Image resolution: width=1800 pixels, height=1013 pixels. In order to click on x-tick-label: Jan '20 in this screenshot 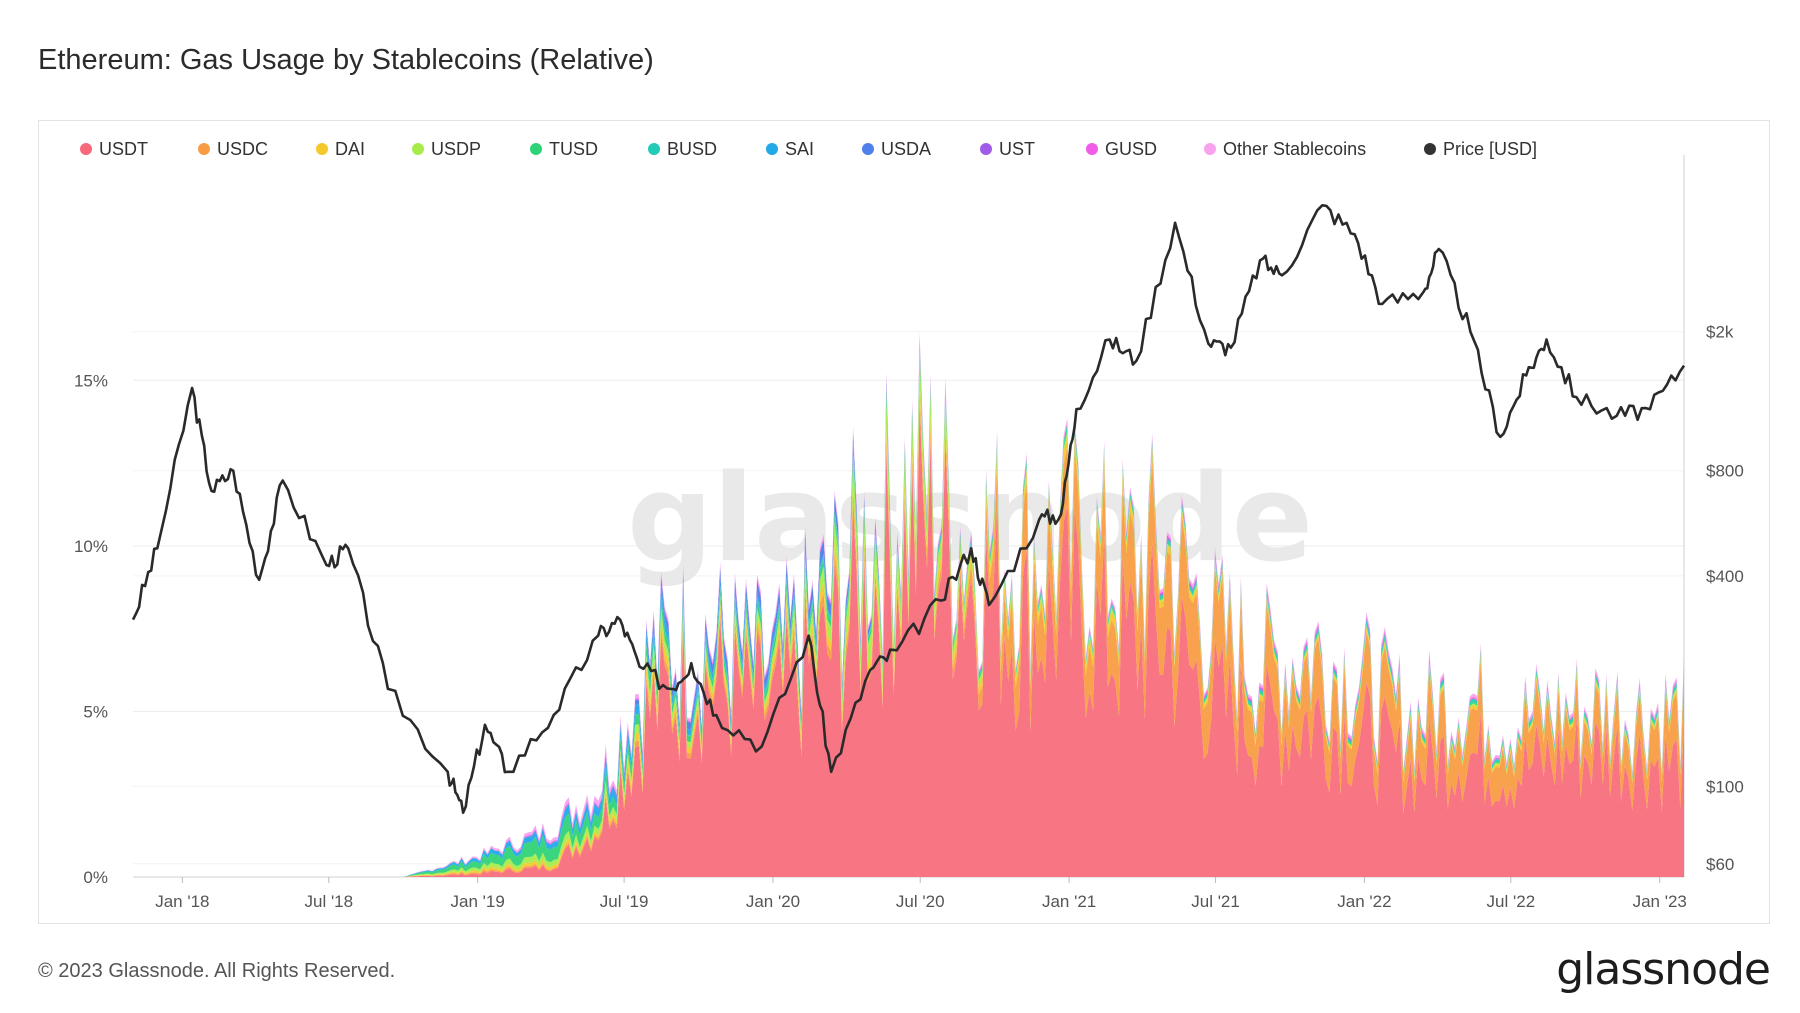, I will do `click(773, 901)`.